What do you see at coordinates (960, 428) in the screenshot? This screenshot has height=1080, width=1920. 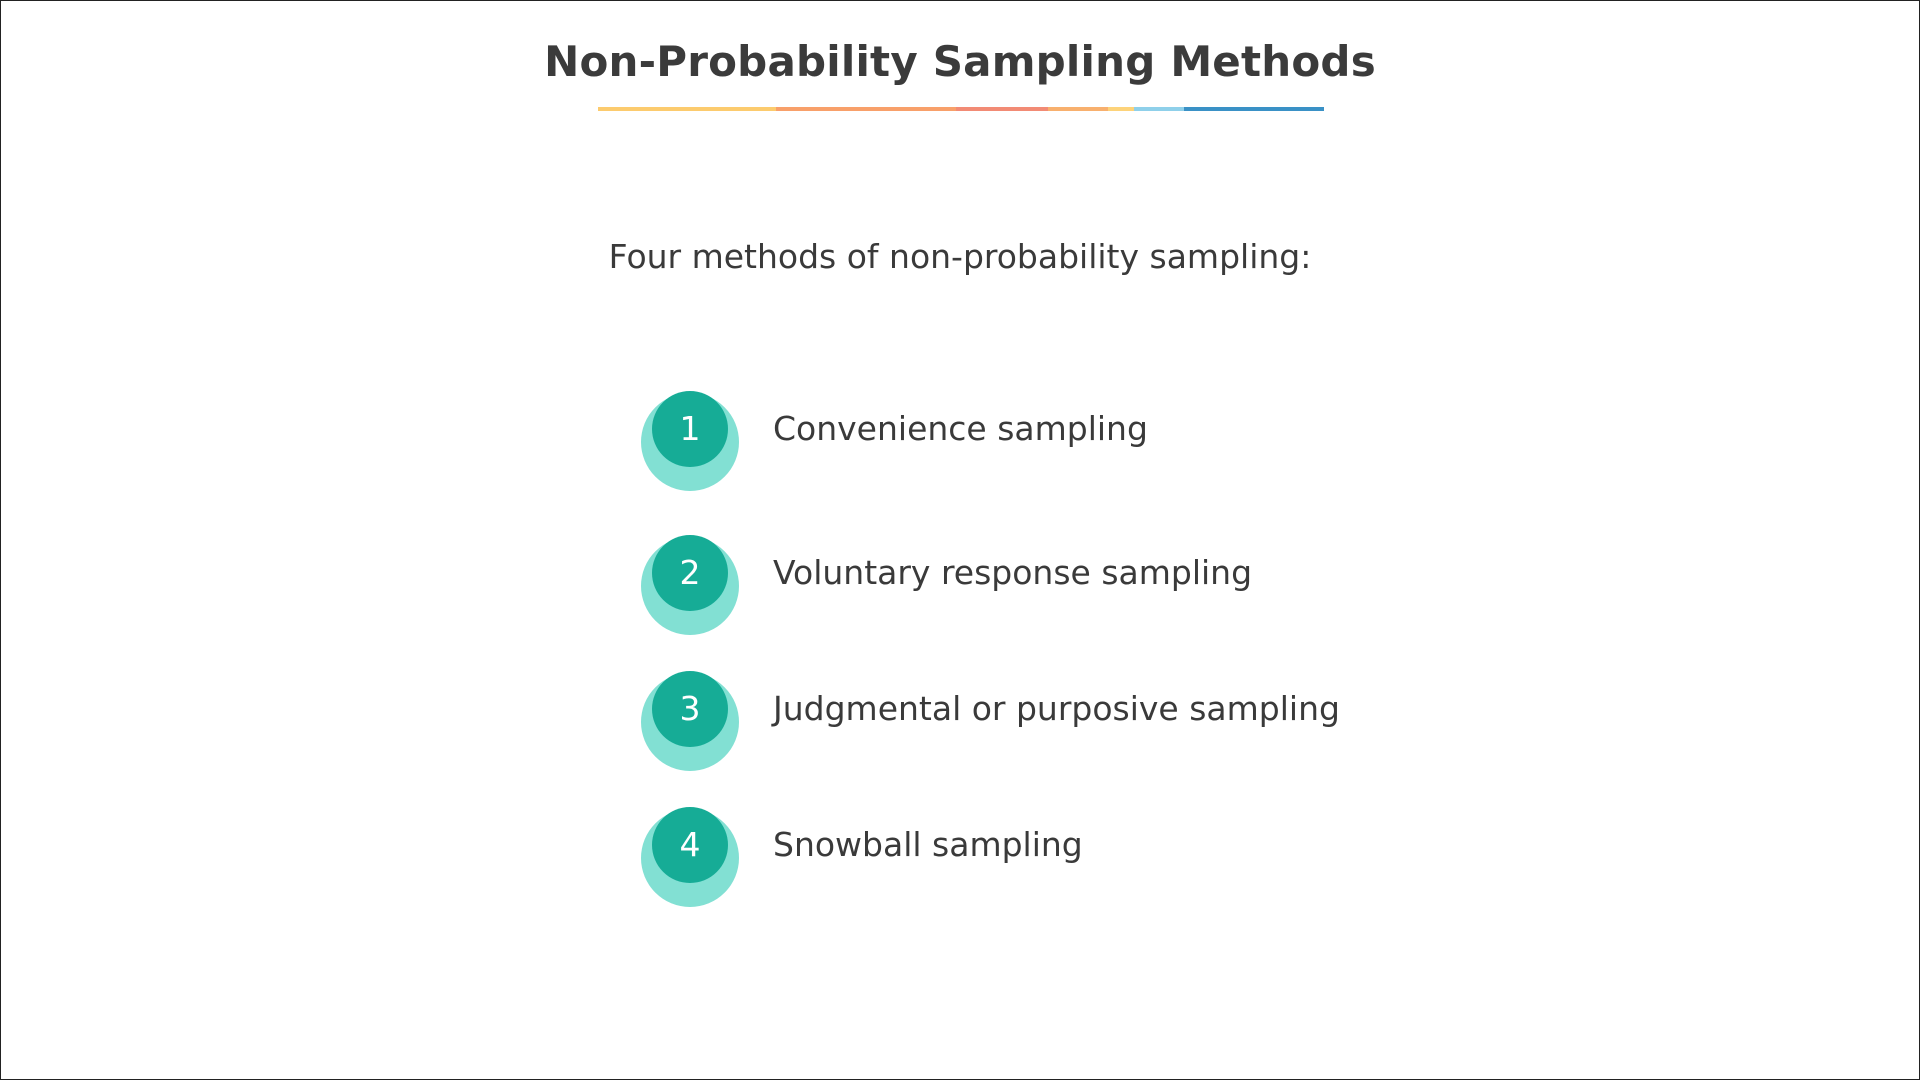 I see `method-label: Convenience sampling` at bounding box center [960, 428].